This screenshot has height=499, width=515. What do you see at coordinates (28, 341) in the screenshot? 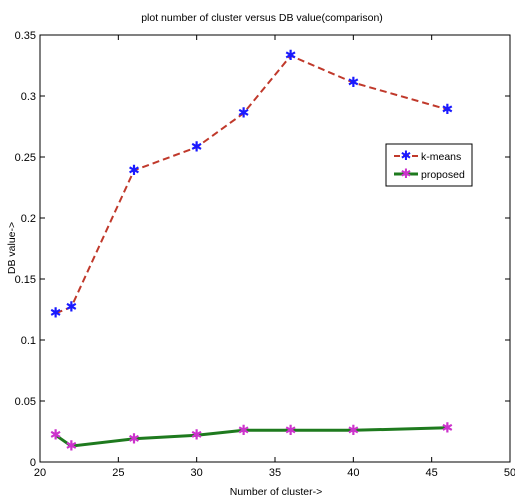
I see `y-tick-label: 0.1` at bounding box center [28, 341].